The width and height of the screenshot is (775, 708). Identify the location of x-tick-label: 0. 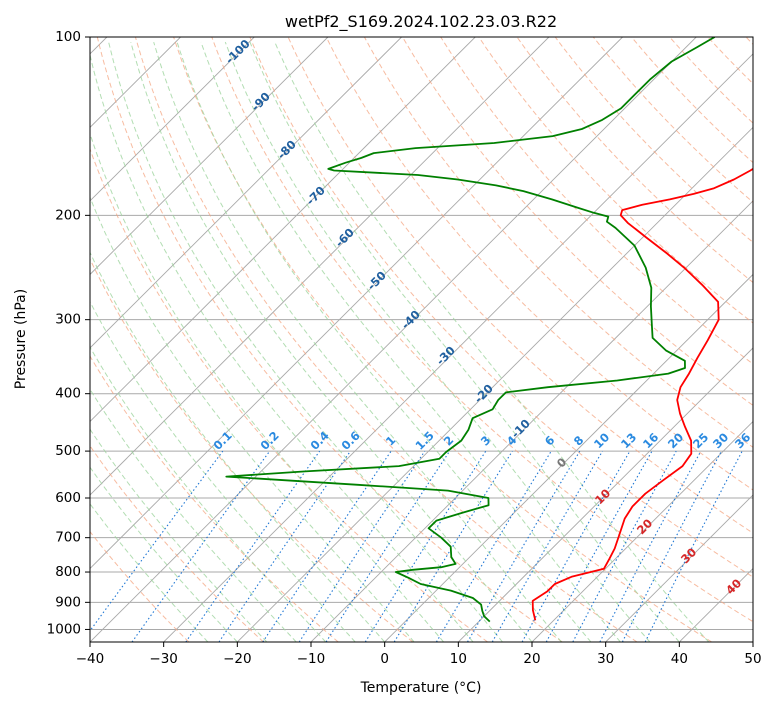
(384, 659).